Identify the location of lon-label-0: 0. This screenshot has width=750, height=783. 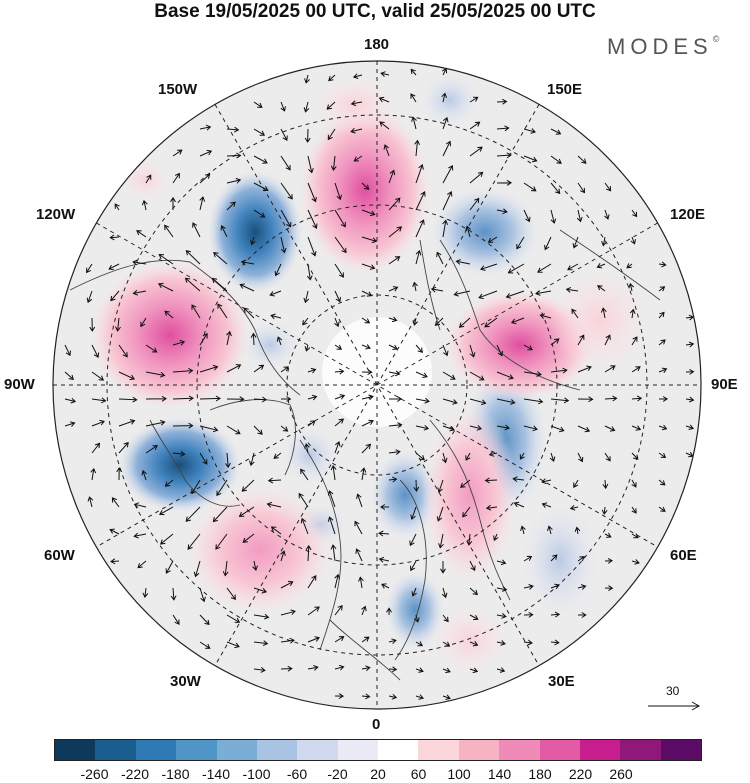
(376, 724).